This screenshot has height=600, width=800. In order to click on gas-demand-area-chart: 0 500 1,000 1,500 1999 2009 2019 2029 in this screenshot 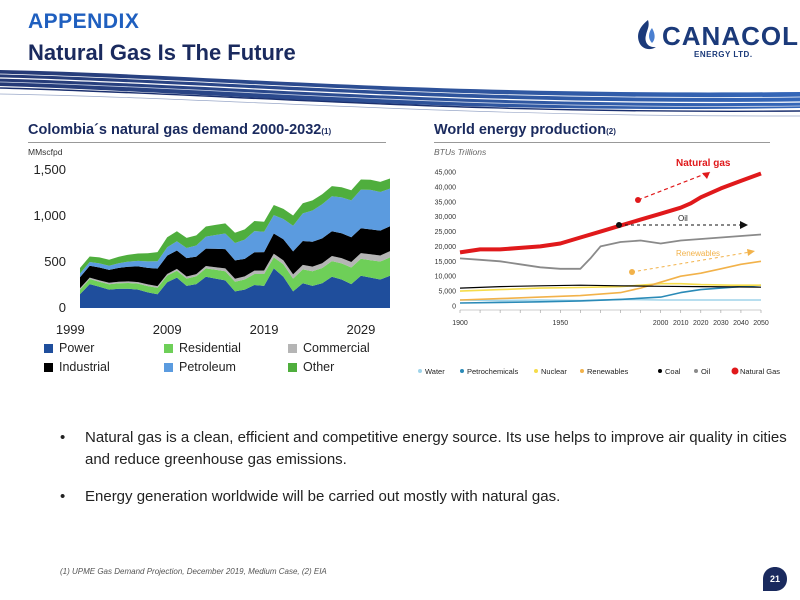, I will do `click(211, 249)`.